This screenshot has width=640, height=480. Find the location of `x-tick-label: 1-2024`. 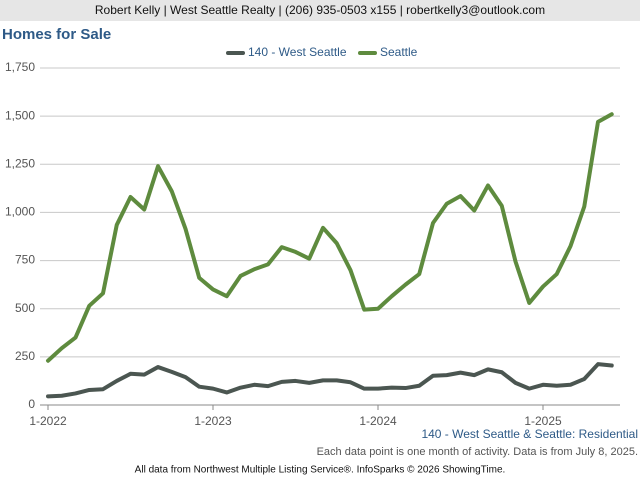

x-tick-label: 1-2024 is located at coordinates (378, 421).